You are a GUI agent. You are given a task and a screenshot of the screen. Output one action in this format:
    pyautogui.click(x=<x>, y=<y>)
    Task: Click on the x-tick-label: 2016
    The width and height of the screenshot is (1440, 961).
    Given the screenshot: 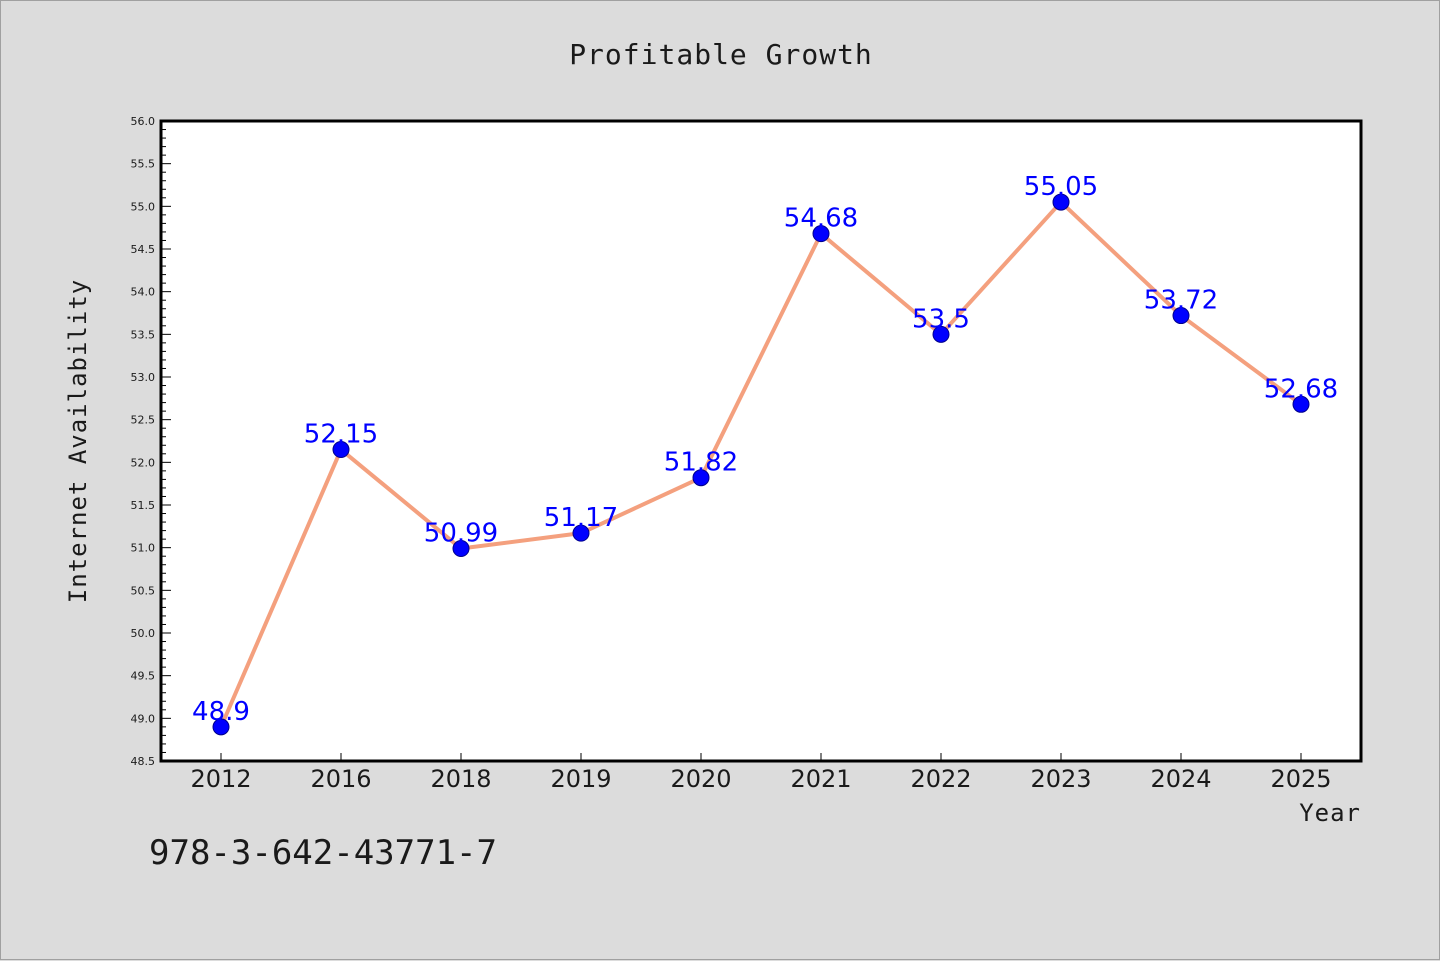 What is the action you would take?
    pyautogui.click(x=340, y=779)
    